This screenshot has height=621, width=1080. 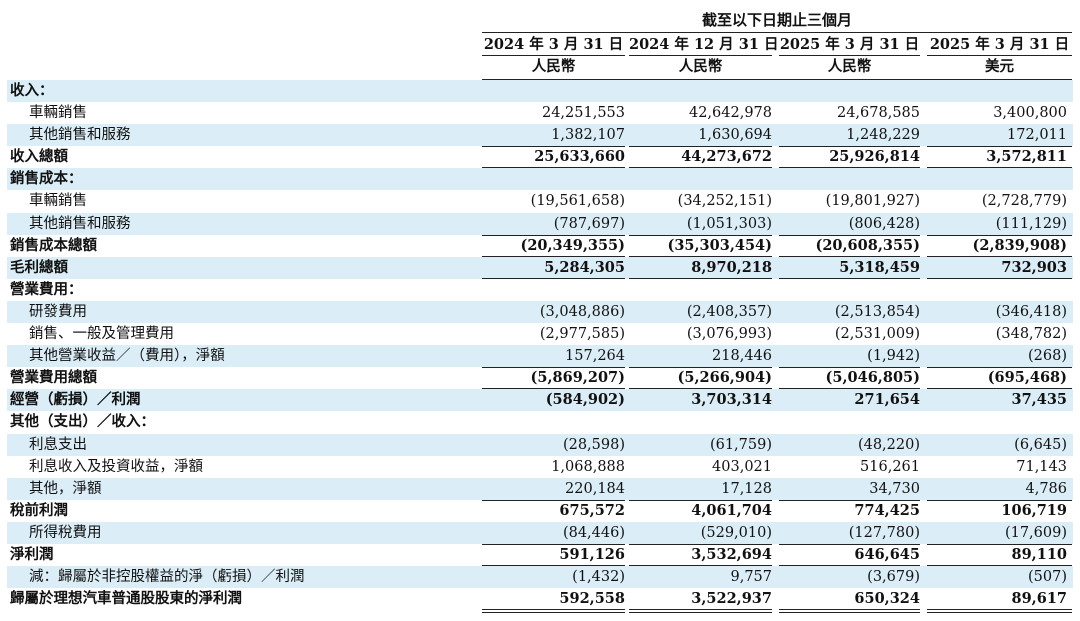 What do you see at coordinates (32, 554) in the screenshot?
I see `row-label: 淨利潤` at bounding box center [32, 554].